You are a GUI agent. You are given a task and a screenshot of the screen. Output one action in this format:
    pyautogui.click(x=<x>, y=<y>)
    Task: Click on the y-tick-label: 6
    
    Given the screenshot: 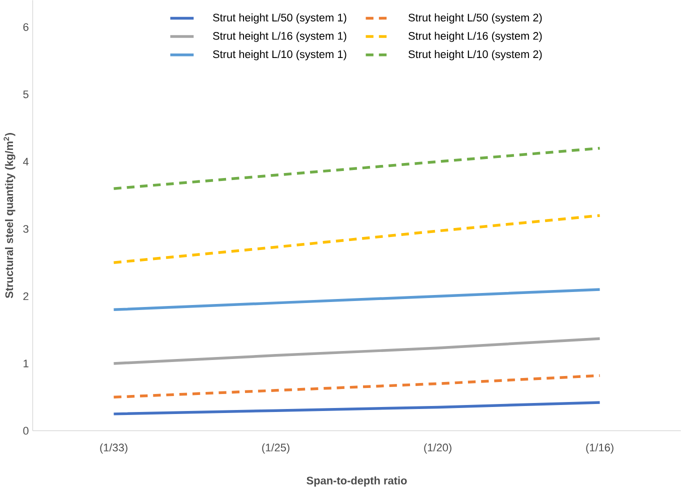 What is the action you would take?
    pyautogui.click(x=25, y=27)
    